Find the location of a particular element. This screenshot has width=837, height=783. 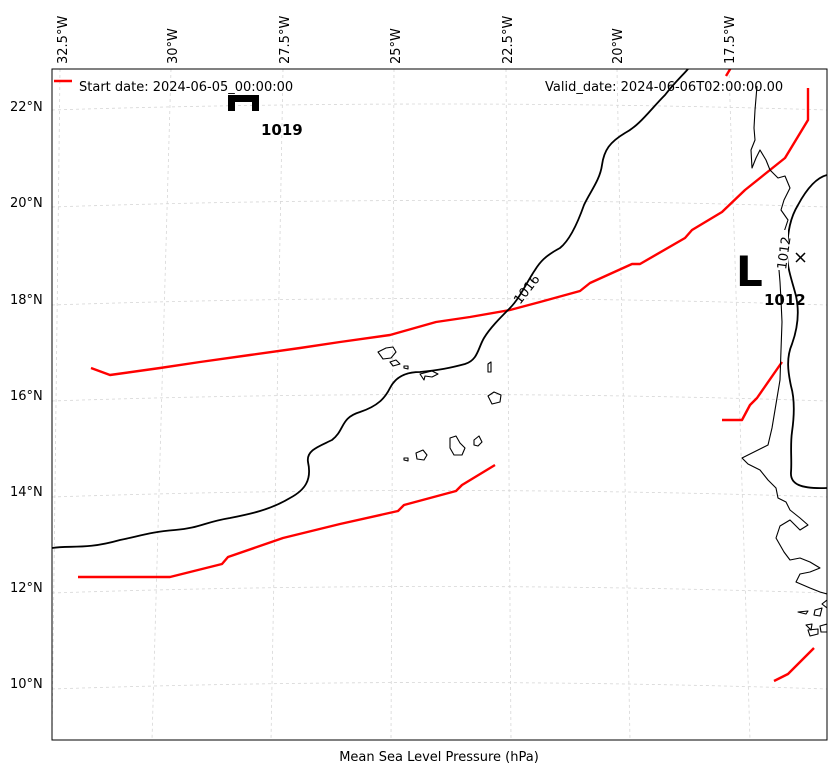

lat-tick-labels: 22°N 20°N 18°N 16°N 14°N 12°N 10°N is located at coordinates (26, 396).